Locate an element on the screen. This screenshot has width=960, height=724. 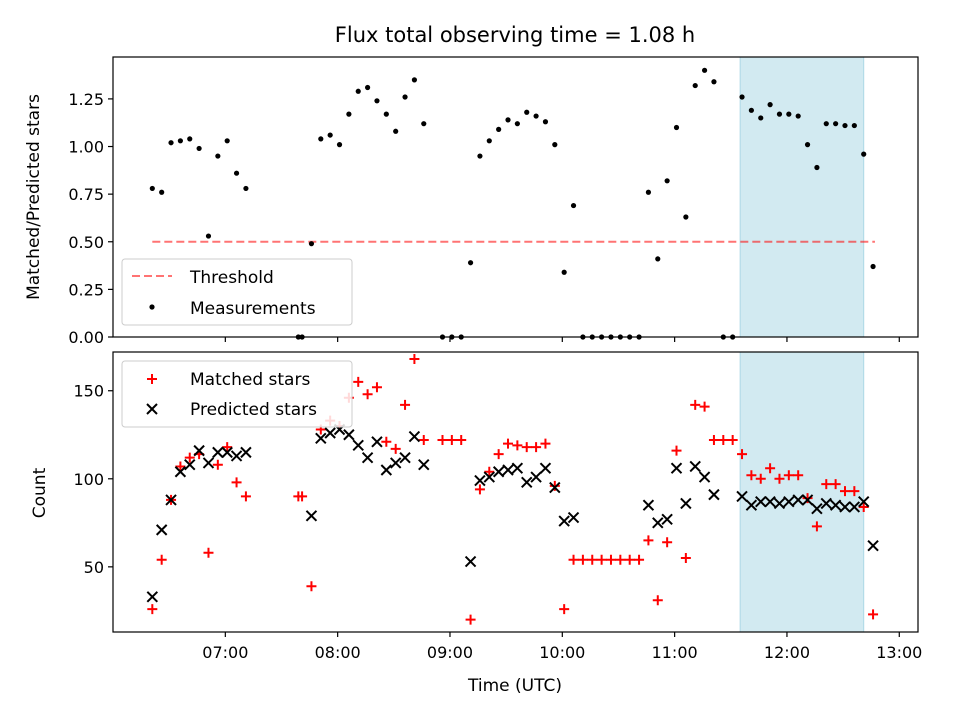
x-tick-label: 13:00 is located at coordinates (899, 652).